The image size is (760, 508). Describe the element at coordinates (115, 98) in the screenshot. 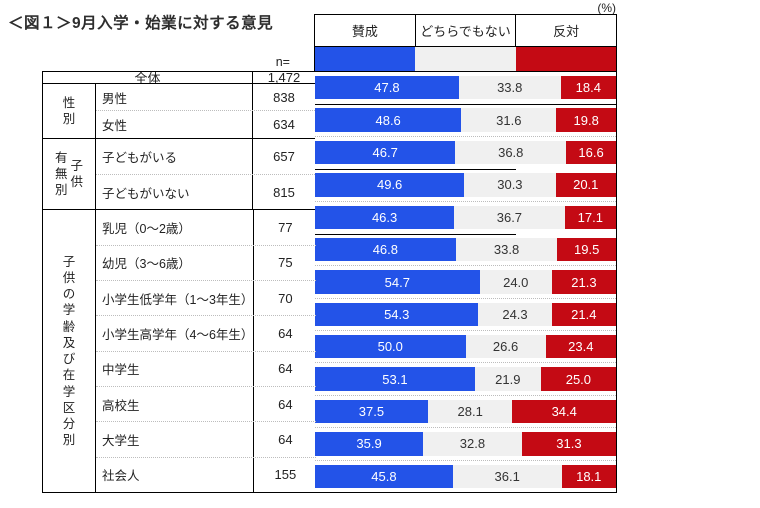

I see `row-label: 男性` at that location.